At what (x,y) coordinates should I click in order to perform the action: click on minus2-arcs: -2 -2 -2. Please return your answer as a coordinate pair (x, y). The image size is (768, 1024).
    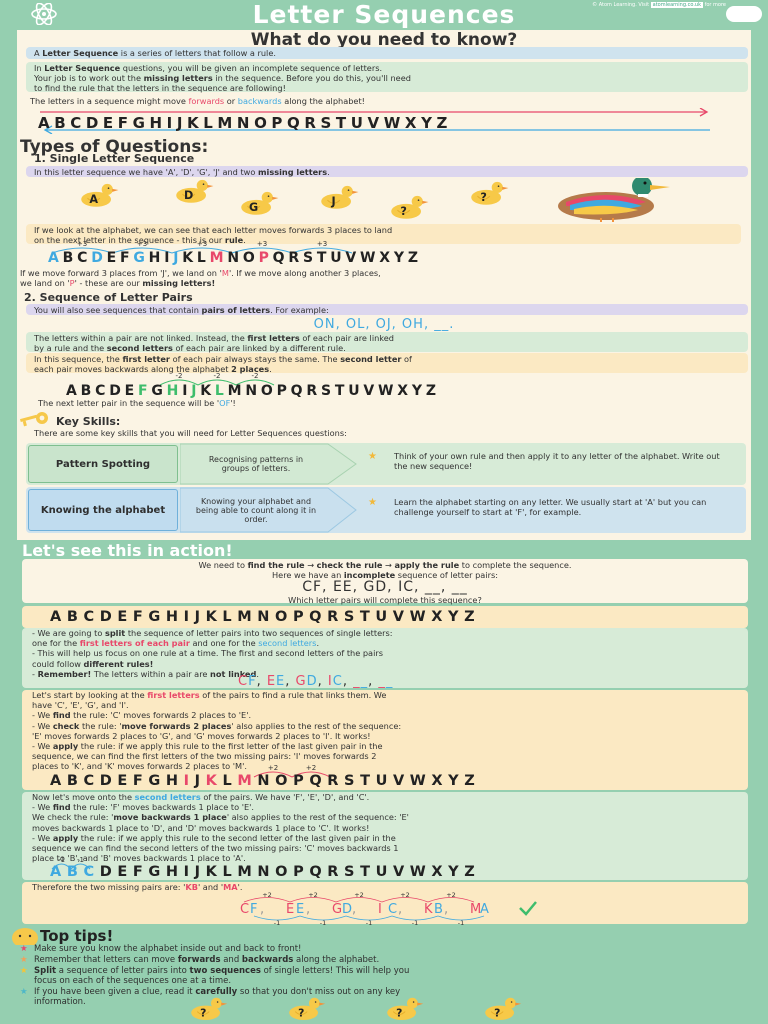
    Looking at the image, I should click on (217, 379).